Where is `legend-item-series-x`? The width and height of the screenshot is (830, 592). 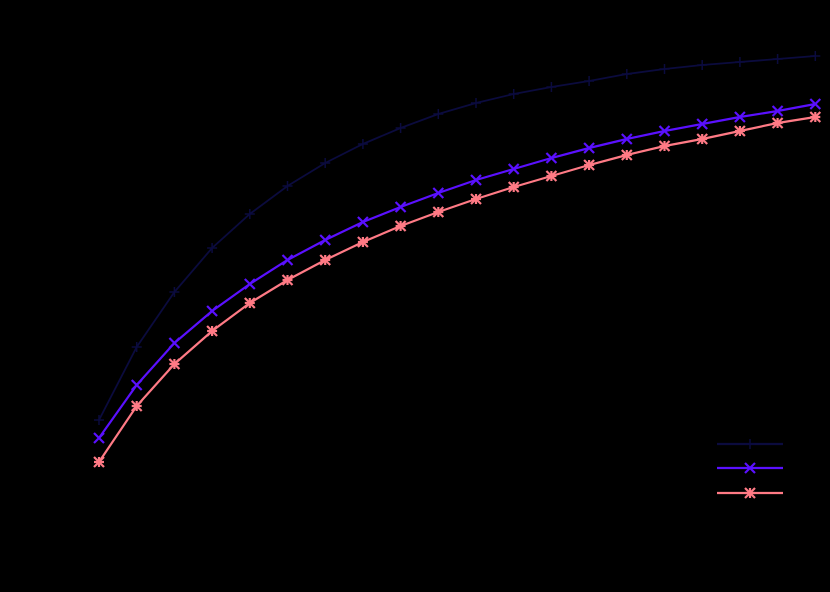
legend-item-series-x is located at coordinates (750, 468).